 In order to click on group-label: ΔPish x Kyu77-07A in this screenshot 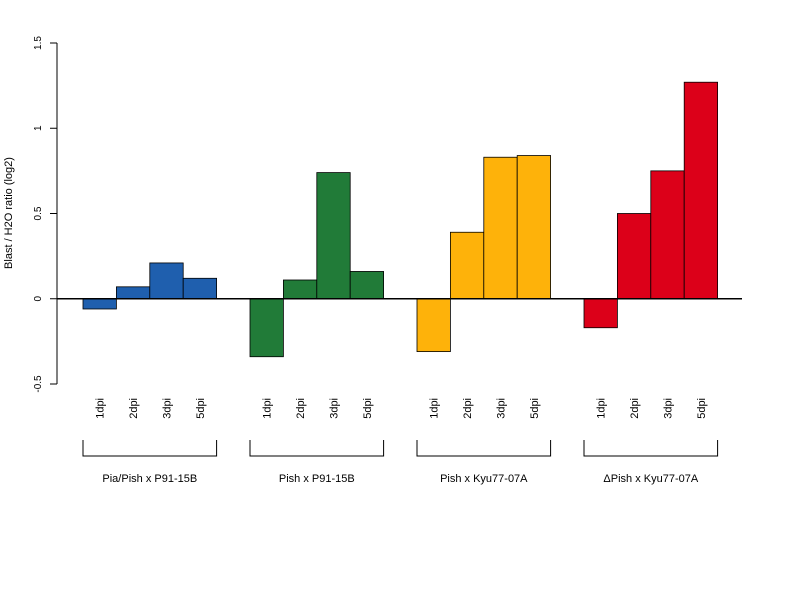, I will do `click(650, 479)`.